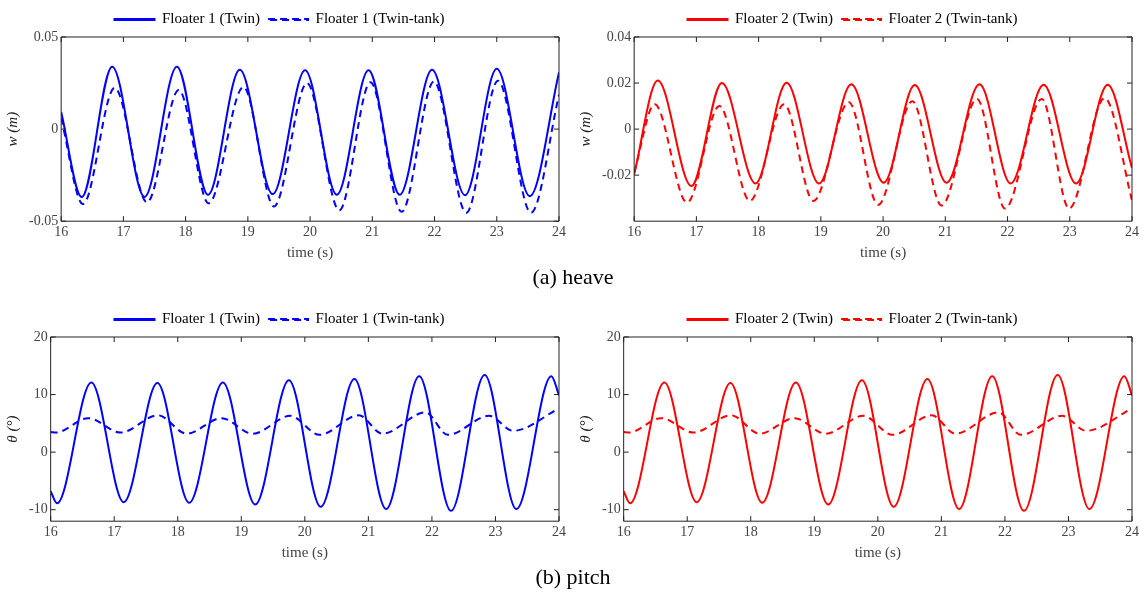 This screenshot has width=1146, height=597. I want to click on text: (b) pitch, so click(573, 577).